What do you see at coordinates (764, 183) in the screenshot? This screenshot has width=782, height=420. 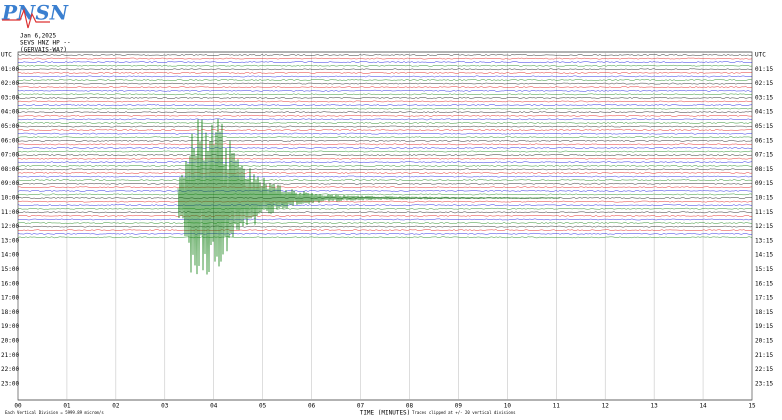 I see `right-hour-label: 09:15` at bounding box center [764, 183].